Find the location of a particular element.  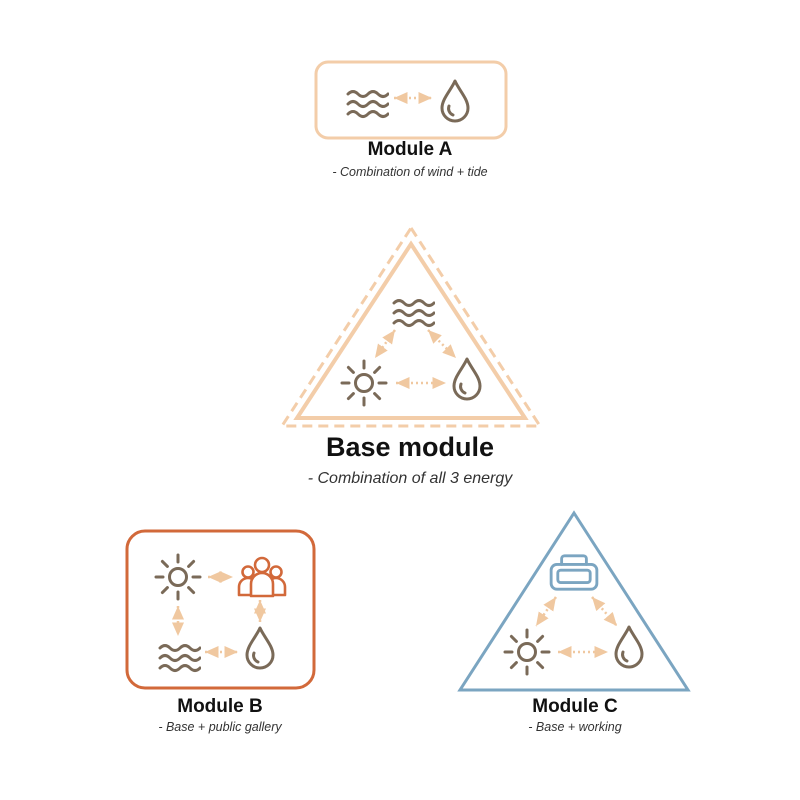

module-a-title: Module A is located at coordinates (410, 149).